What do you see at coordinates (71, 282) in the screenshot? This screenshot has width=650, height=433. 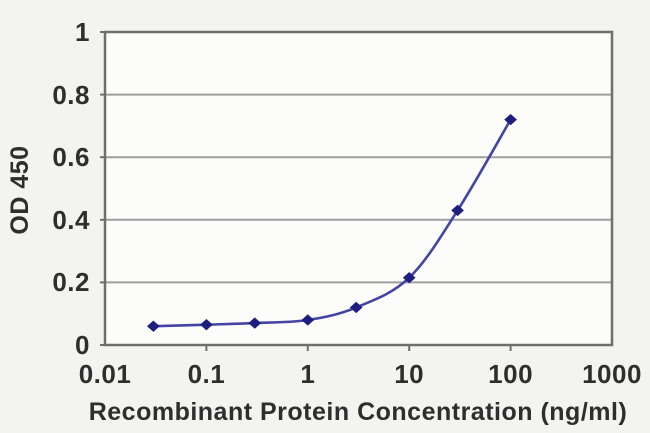 I see `y-tick-label: 0.2` at bounding box center [71, 282].